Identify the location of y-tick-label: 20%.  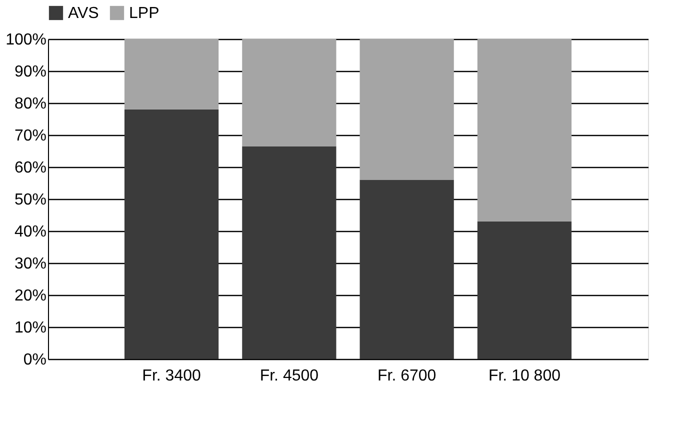
(30, 296).